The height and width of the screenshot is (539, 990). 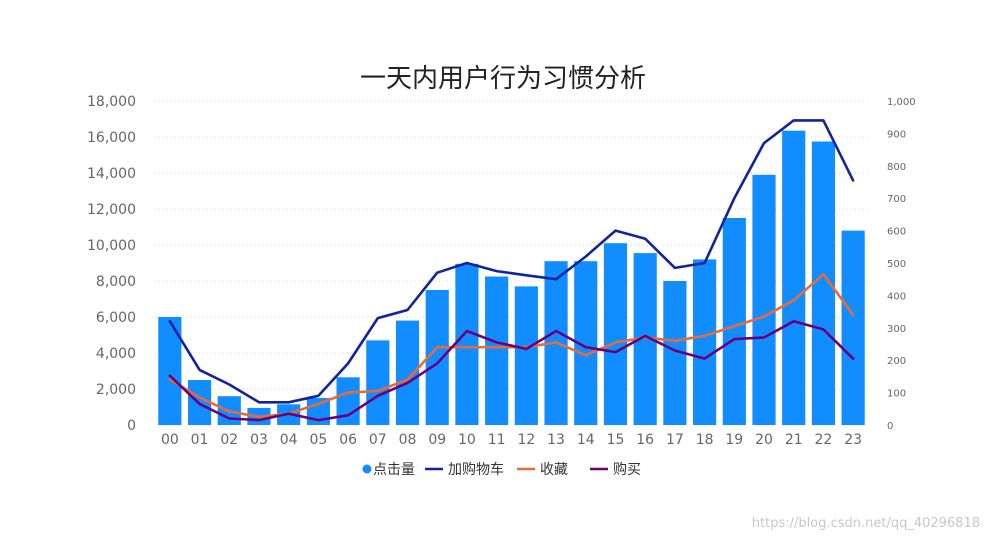 What do you see at coordinates (734, 440) in the screenshot?
I see `x-tick-label: 19` at bounding box center [734, 440].